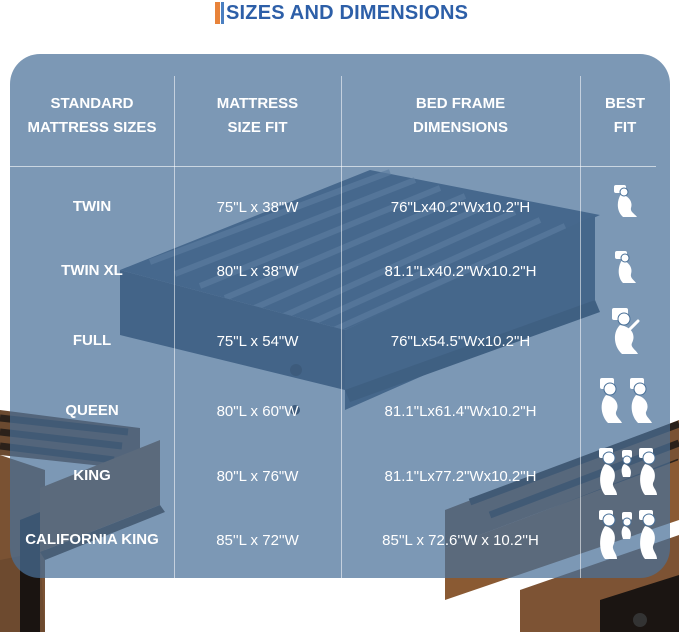  What do you see at coordinates (92, 127) in the screenshot?
I see `header-line: MATTRESS SIZES` at bounding box center [92, 127].